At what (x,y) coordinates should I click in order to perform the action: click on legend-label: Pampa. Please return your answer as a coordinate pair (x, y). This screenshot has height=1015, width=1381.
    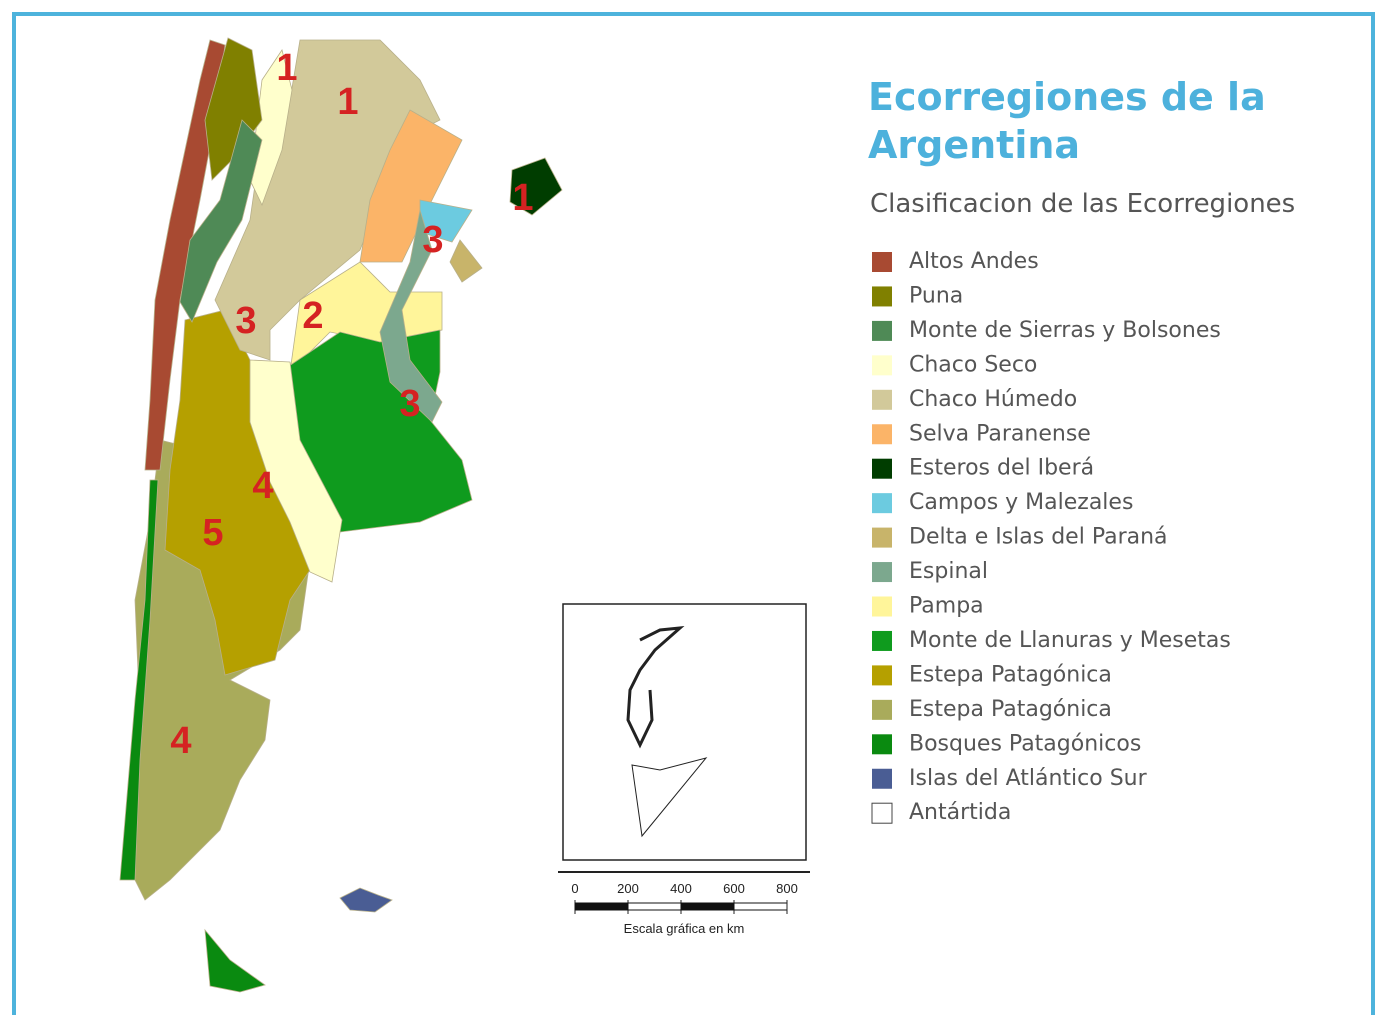
    Looking at the image, I should click on (946, 606).